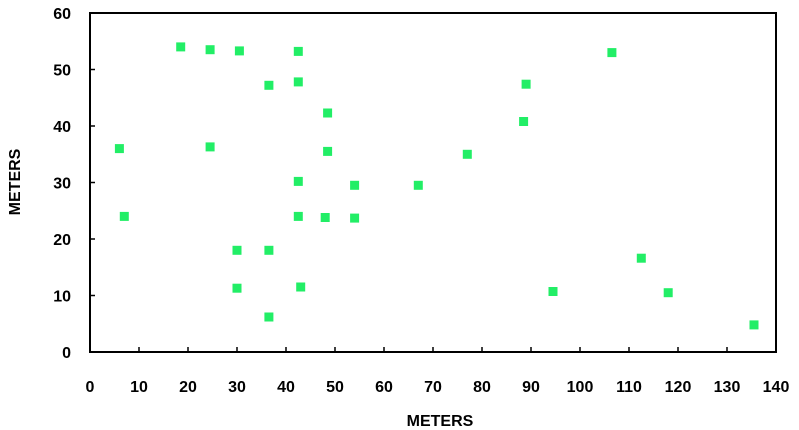  I want to click on x-tick-label: 40, so click(286, 387).